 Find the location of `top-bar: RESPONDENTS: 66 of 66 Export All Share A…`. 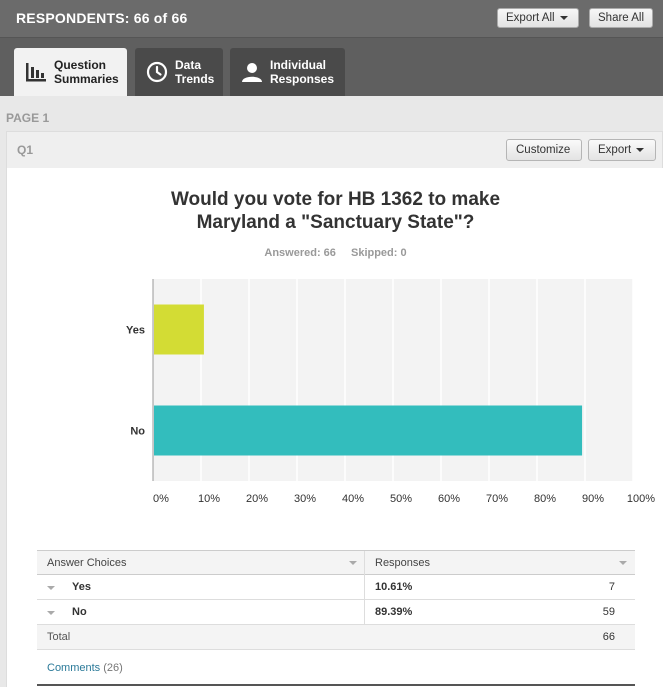

top-bar: RESPONDENTS: 66 of 66 Export All Share A… is located at coordinates (331, 19).